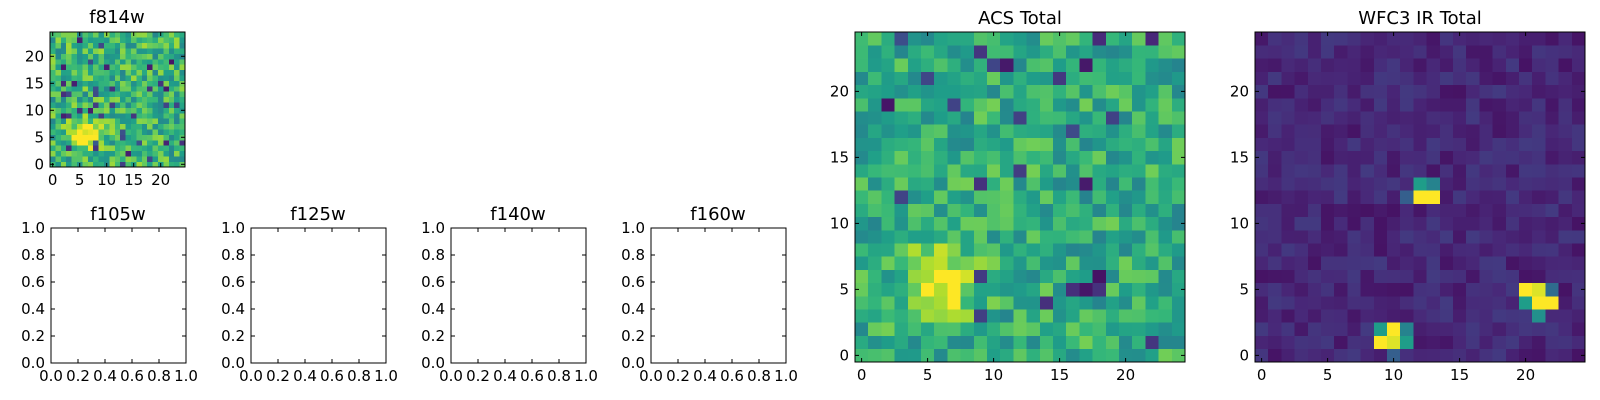 Image resolution: width=1600 pixels, height=400 pixels. What do you see at coordinates (160, 180) in the screenshot?
I see `x-tick-label: 20` at bounding box center [160, 180].